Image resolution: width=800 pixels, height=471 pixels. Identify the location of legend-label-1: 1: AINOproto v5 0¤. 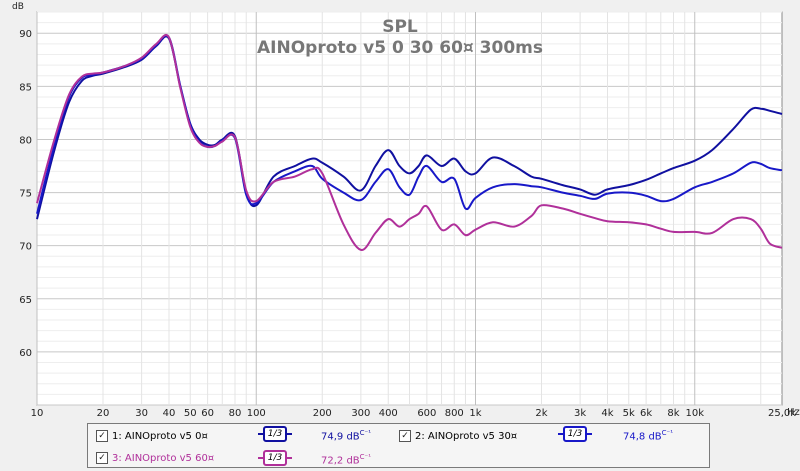
(160, 436).